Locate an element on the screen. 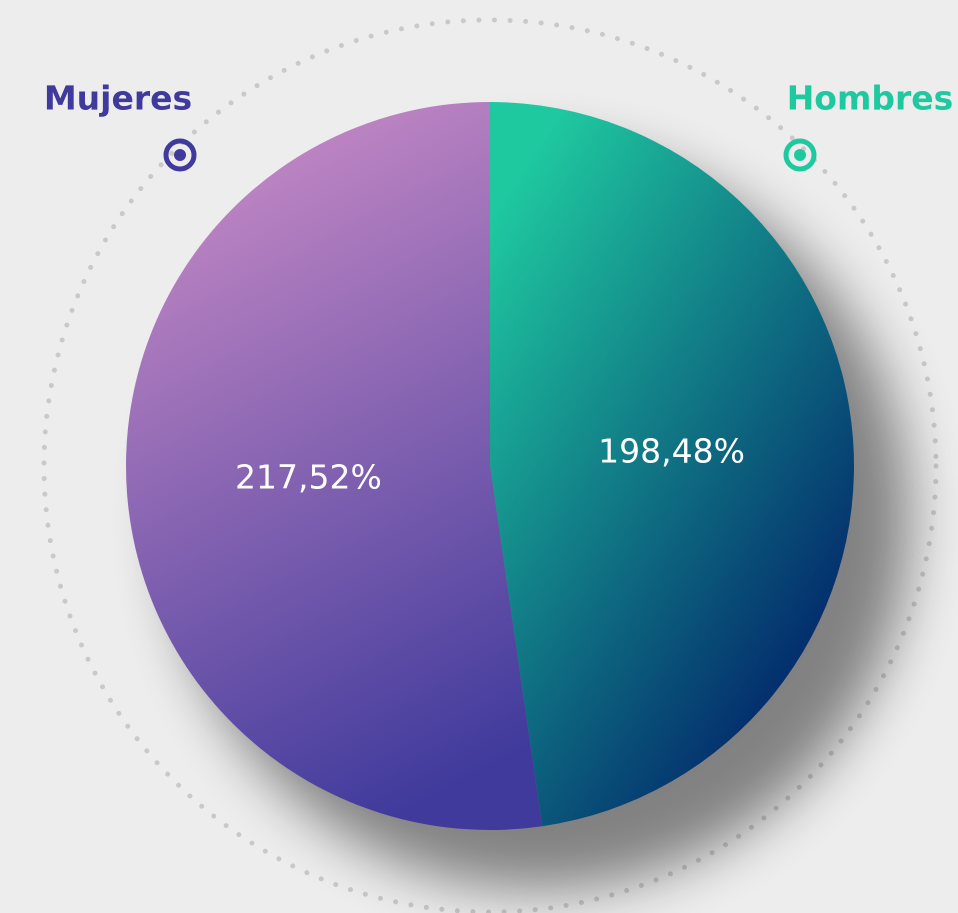  legend-label: Hombres is located at coordinates (870, 98).